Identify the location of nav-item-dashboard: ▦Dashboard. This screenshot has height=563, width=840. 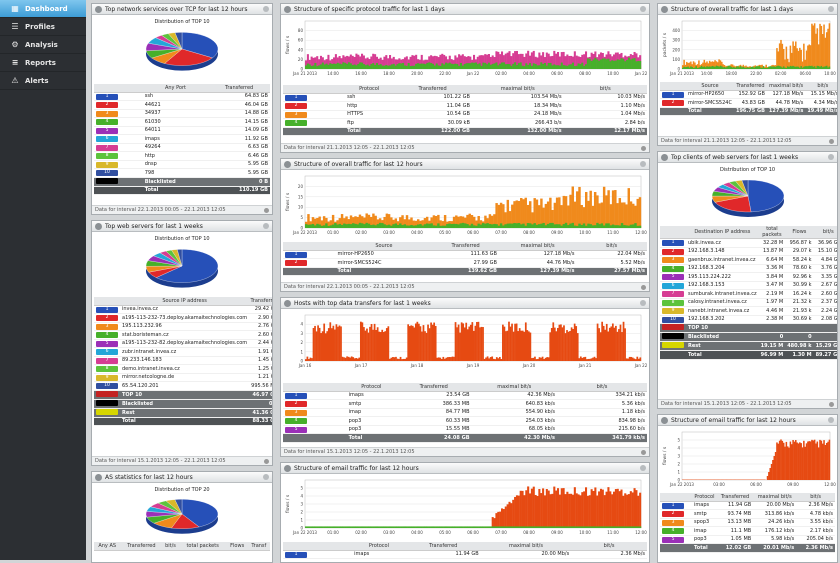
(43, 9).